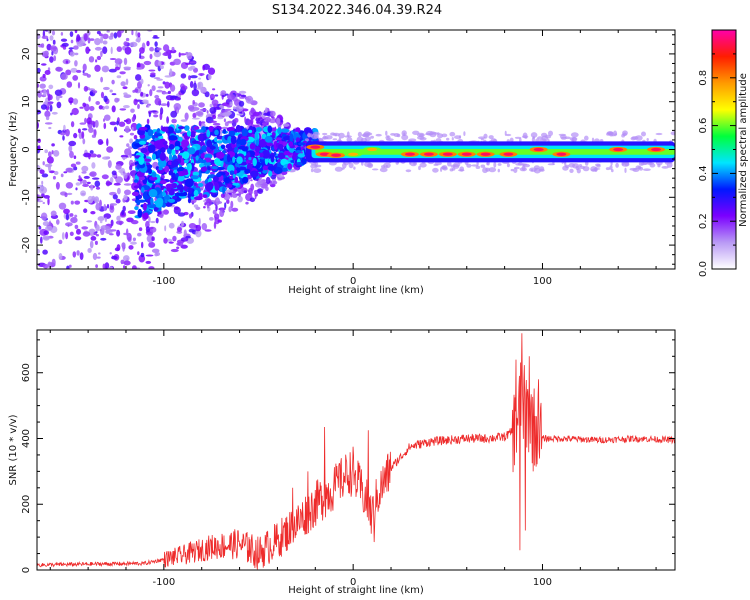 Image resolution: width=750 pixels, height=600 pixels. What do you see at coordinates (26, 504) in the screenshot?
I see `y-tick-label: 200` at bounding box center [26, 504].